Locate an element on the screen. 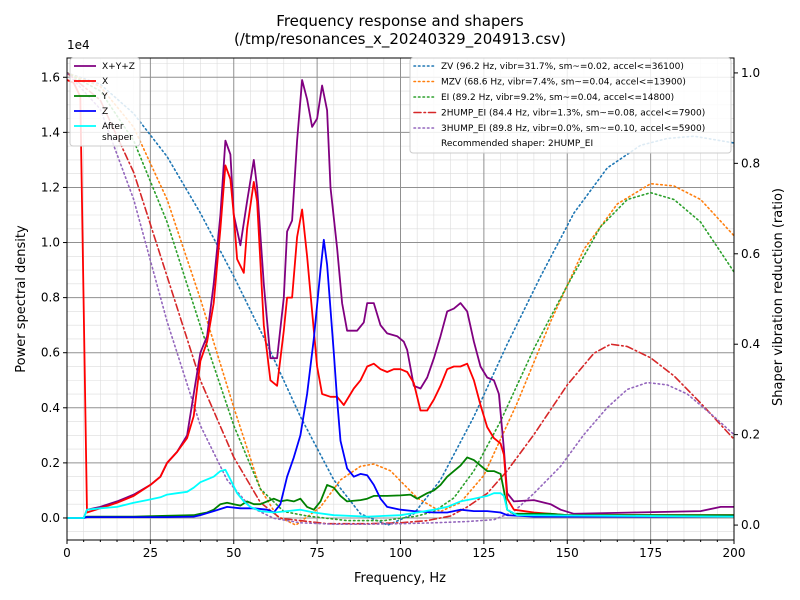 The image size is (800, 600). y2-tick-label: 0.0 is located at coordinates (750, 525).